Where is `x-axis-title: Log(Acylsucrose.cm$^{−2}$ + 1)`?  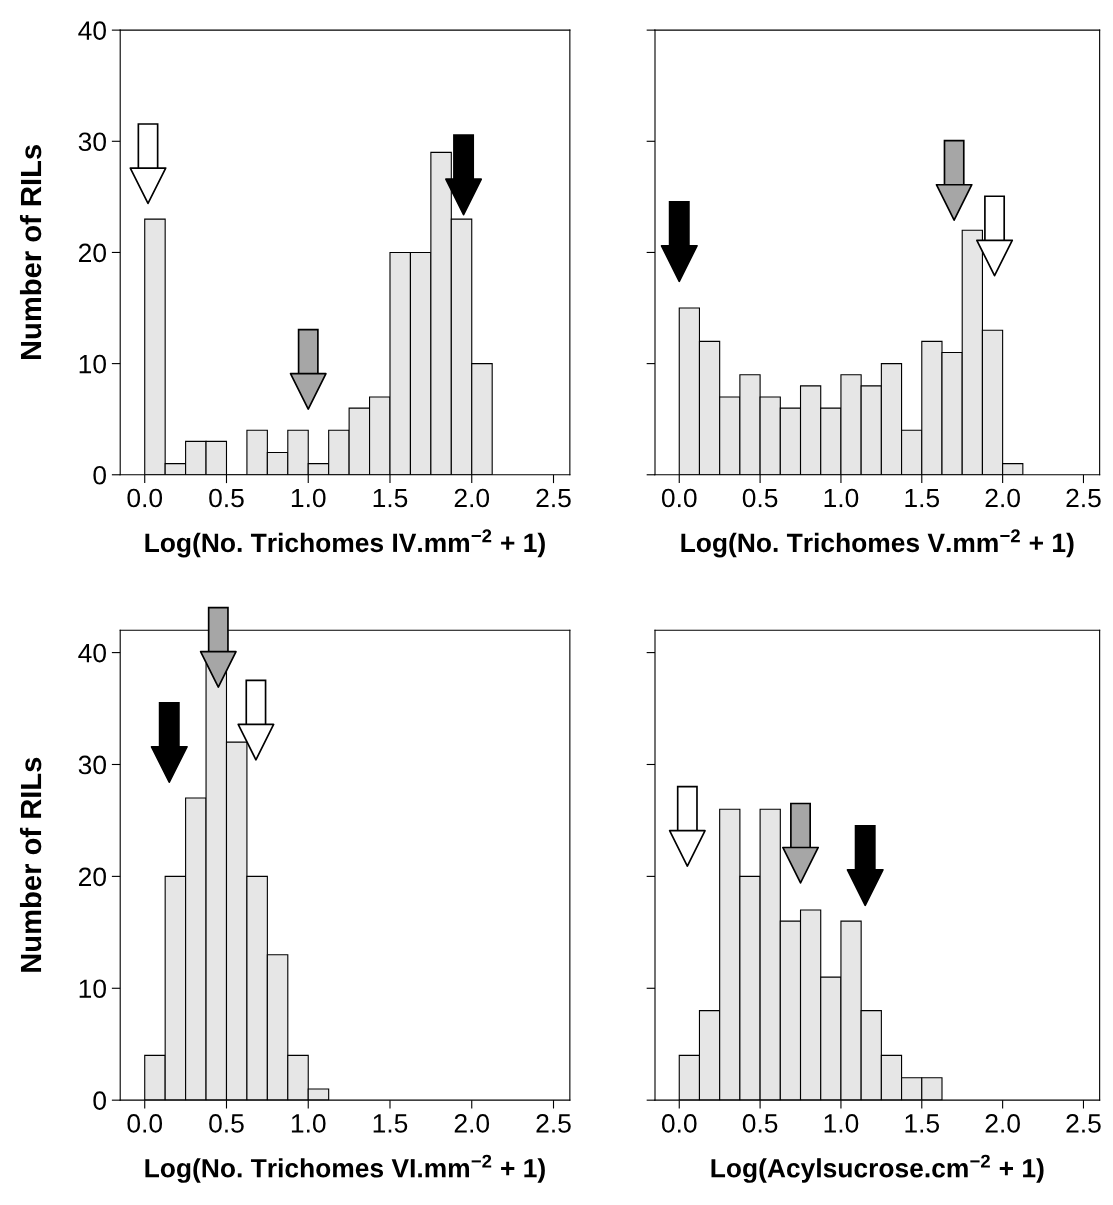 x-axis-title: Log(Acylsucrose.cm$^{−2}$ + 1) is located at coordinates (877, 1168).